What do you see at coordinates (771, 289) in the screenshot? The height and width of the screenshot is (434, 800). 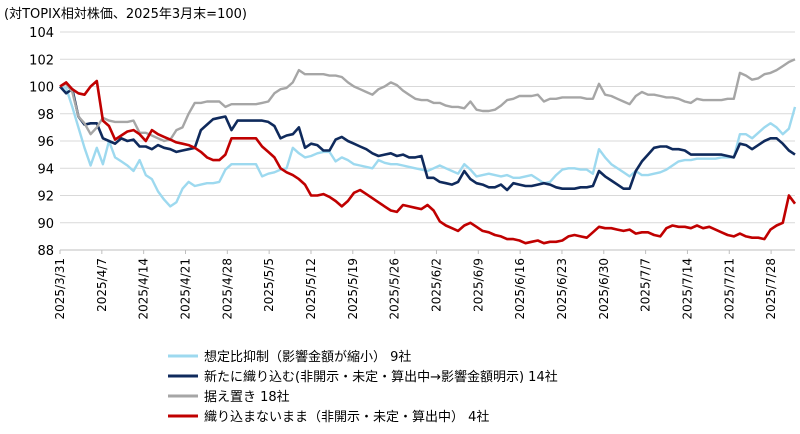 I see `x-tick-label: 2025/7/28` at bounding box center [771, 289].